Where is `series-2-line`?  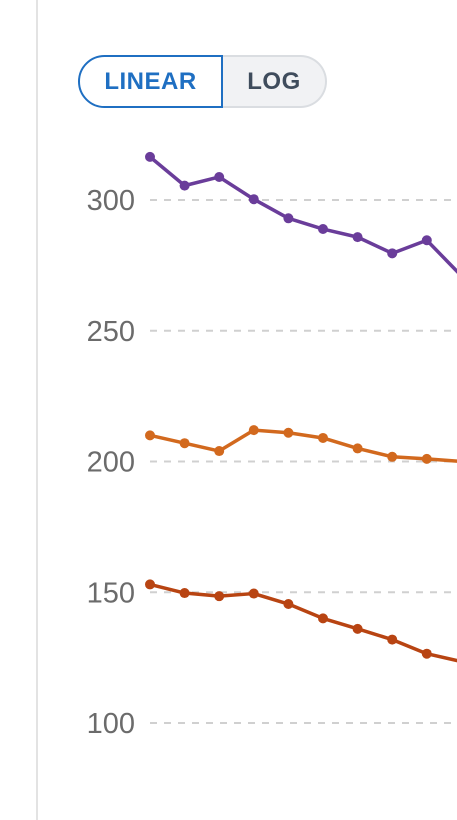
series-2-line is located at coordinates (303, 445).